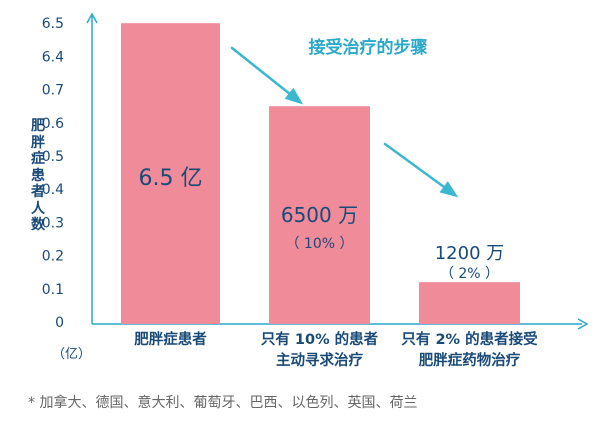 This screenshot has height=429, width=600. I want to click on footnote: * 加拿大、德国、意大利、葡萄牙、巴西、以色列、英国、荷兰, so click(223, 403).